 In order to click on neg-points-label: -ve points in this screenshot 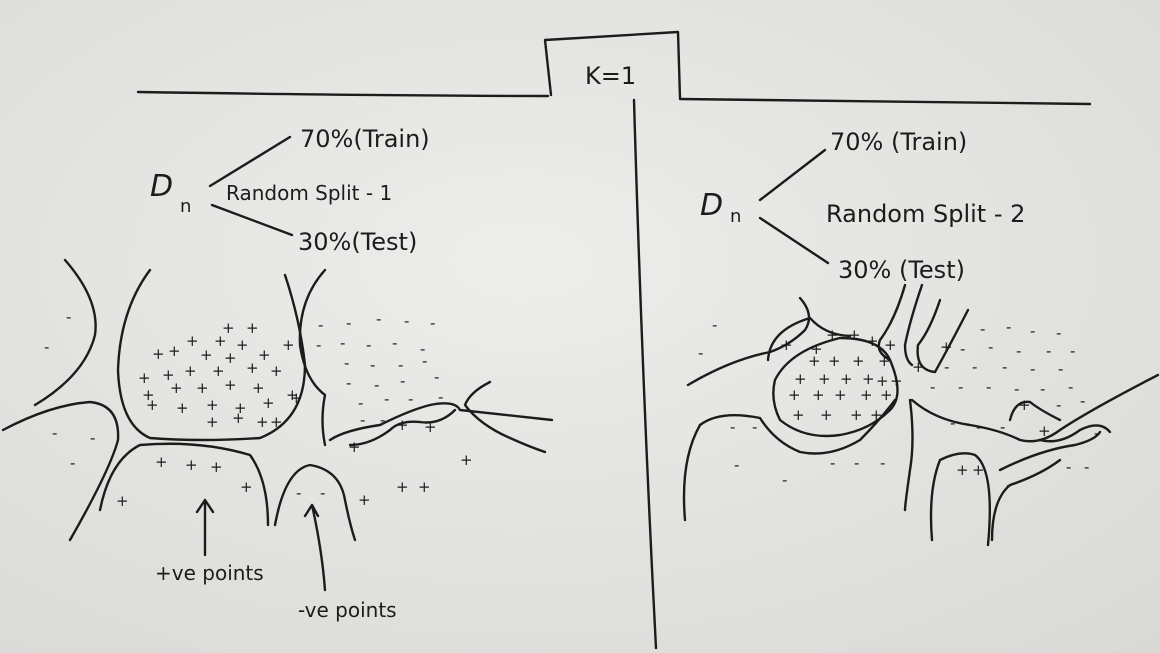, I will do `click(347, 610)`.